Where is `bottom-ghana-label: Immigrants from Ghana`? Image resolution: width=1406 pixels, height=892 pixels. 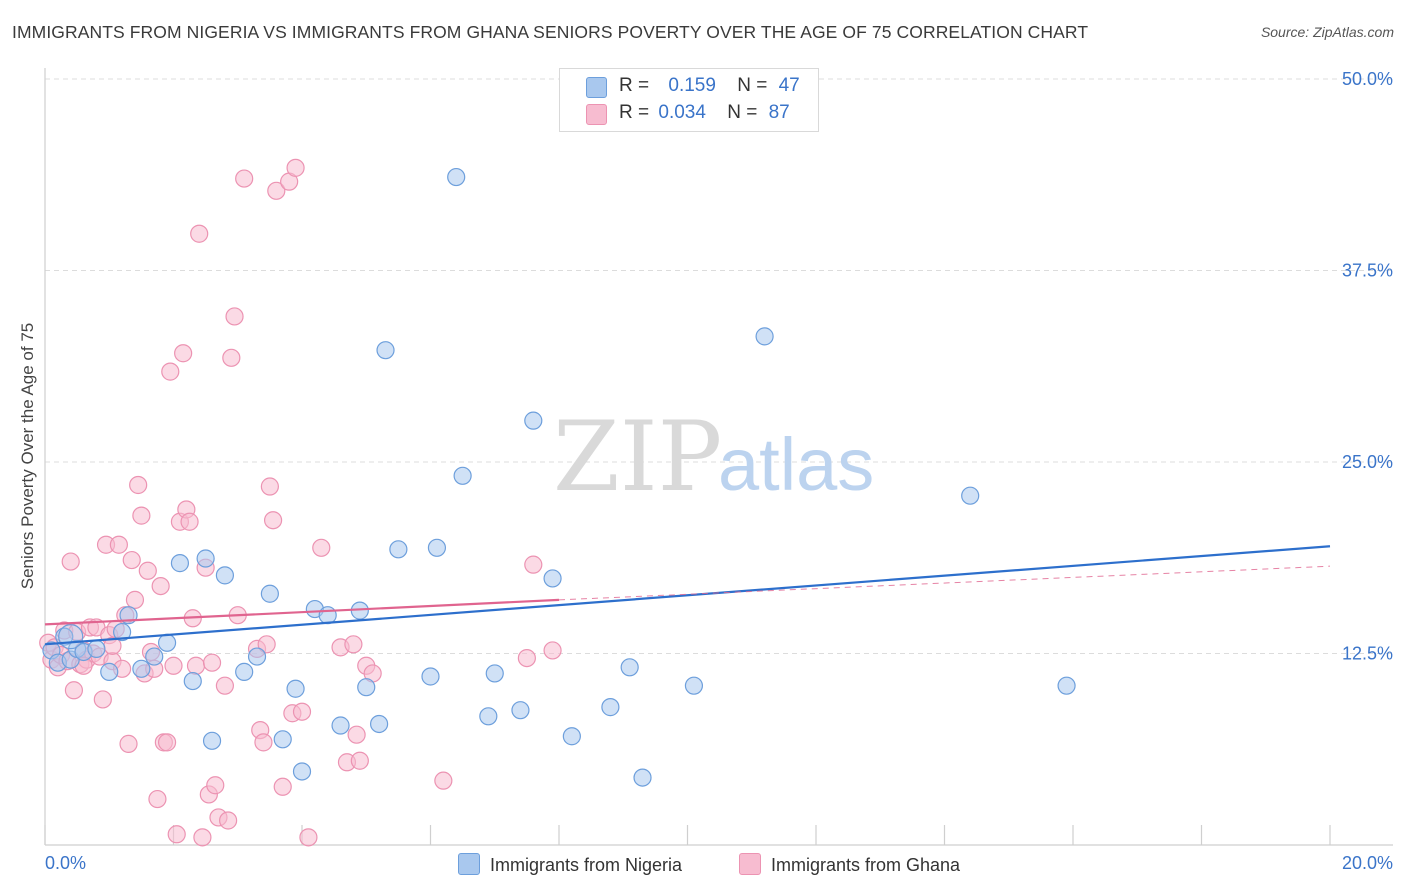
bottom-ghana-label: Immigrants from Ghana is located at coordinates (866, 865).